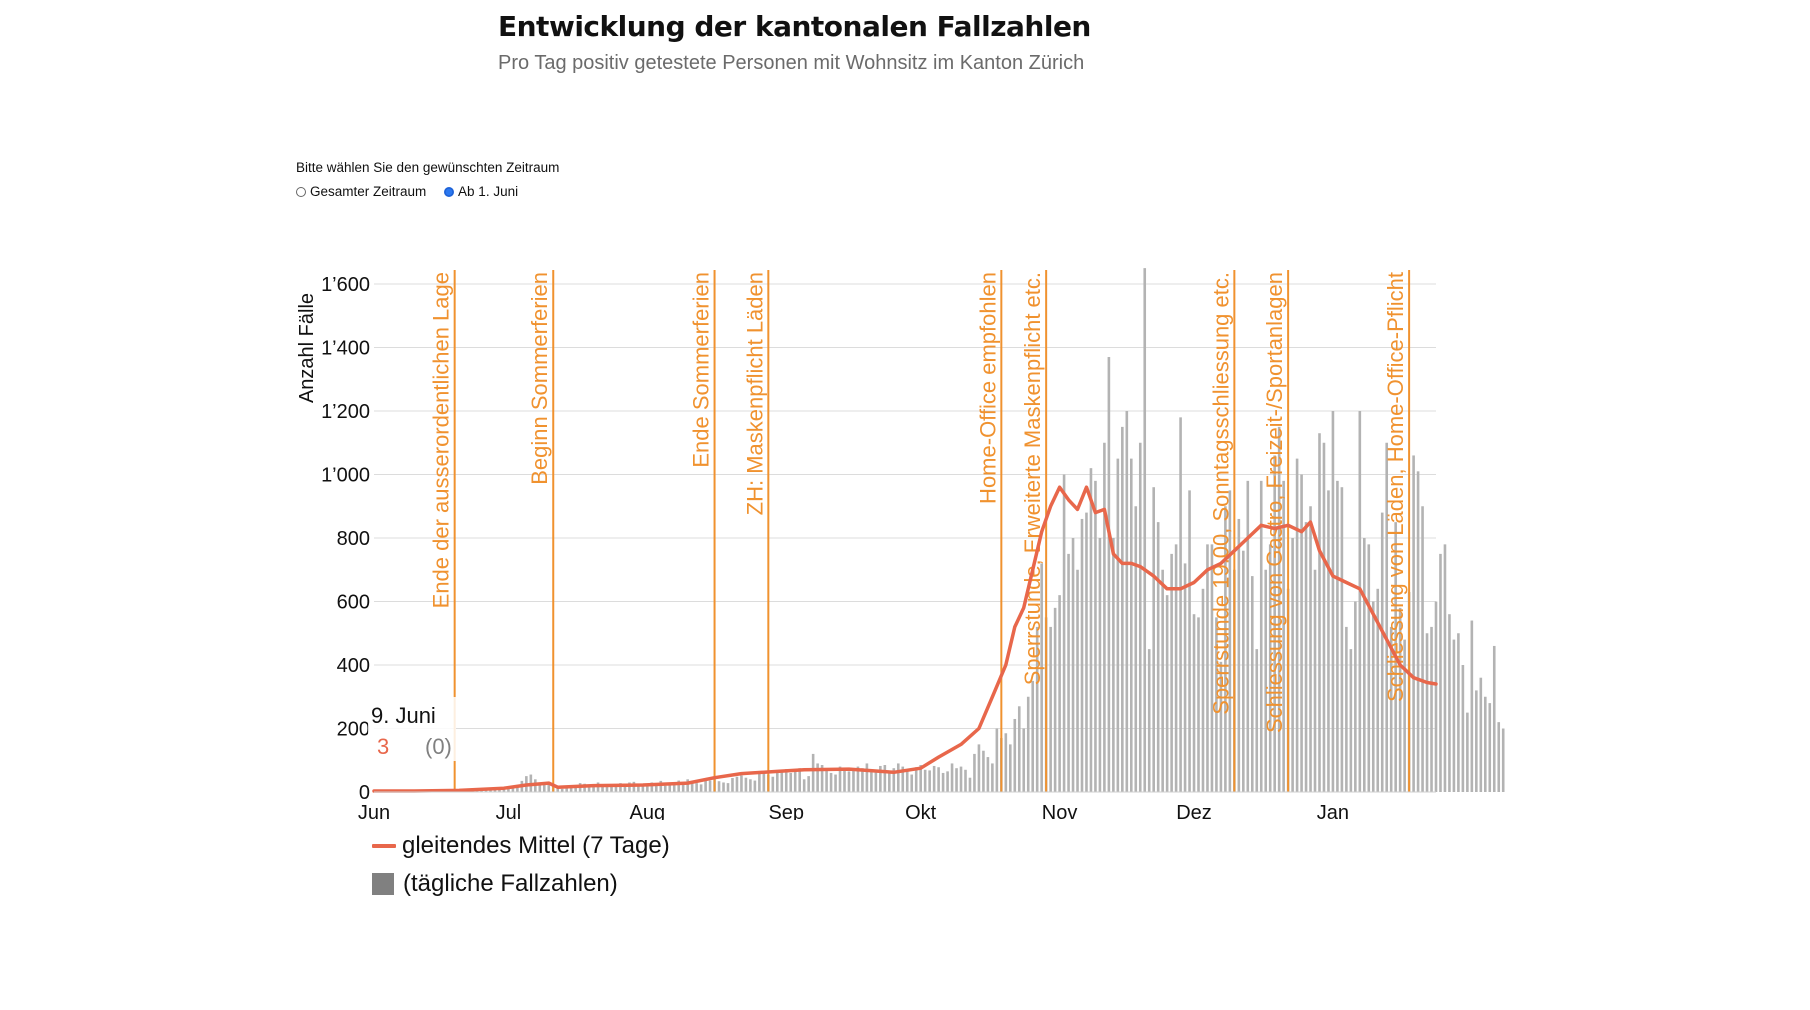 This screenshot has height=1010, width=1810. Describe the element at coordinates (701, 370) in the screenshot. I see `event-label: Ende Sommerferien` at that location.